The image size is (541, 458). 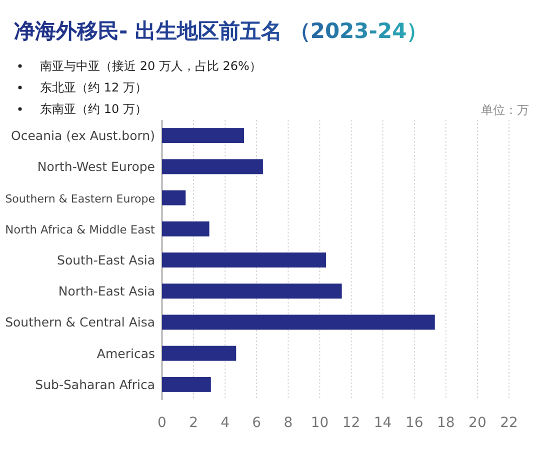 I want to click on annotation: 南亚与中亚（接近 20 万人，占比 26%）, so click(x=151, y=66).